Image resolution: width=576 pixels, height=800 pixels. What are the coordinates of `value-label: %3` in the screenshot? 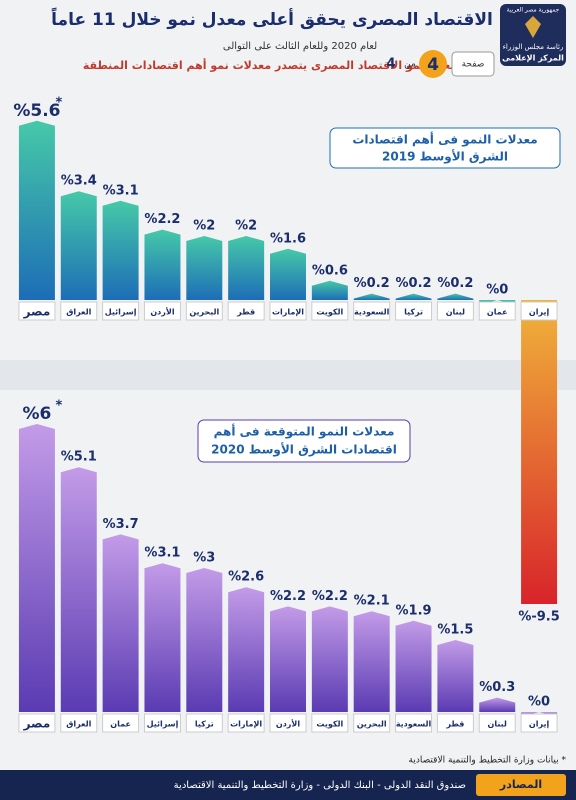 It's located at (204, 558).